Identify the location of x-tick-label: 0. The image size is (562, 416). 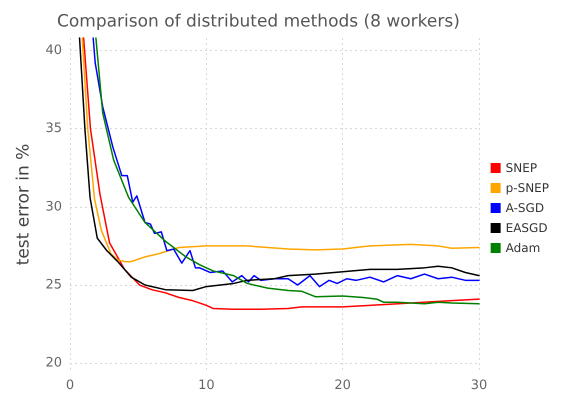
(70, 385).